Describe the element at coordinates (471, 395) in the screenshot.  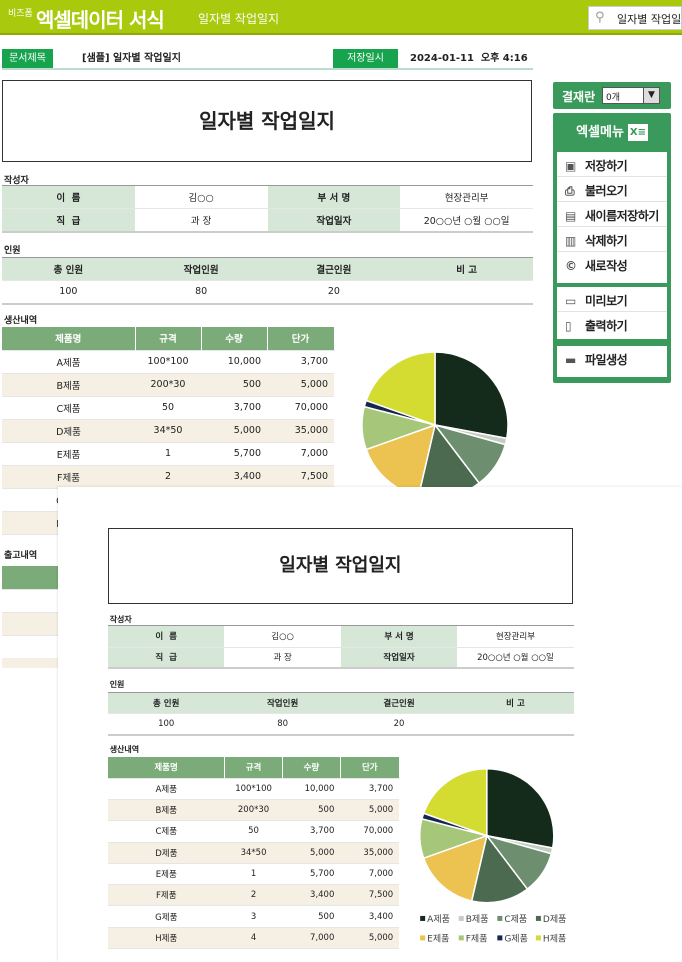
I see `pie-slice-A제품` at that location.